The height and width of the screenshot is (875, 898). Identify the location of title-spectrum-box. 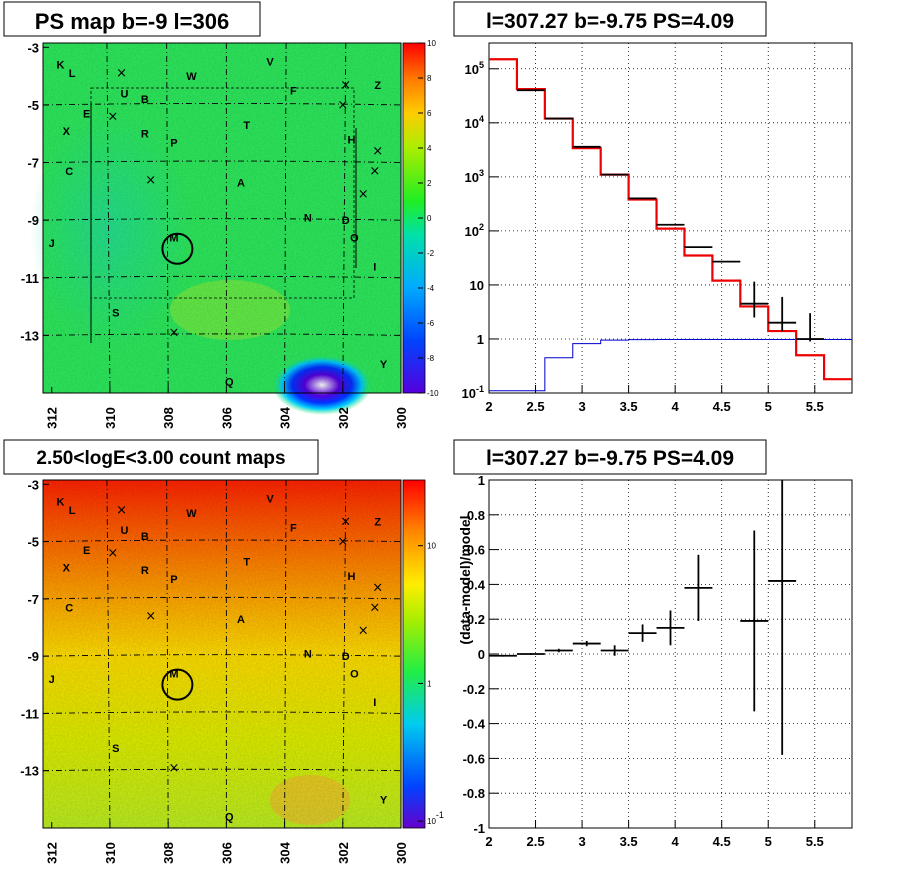
(610, 19).